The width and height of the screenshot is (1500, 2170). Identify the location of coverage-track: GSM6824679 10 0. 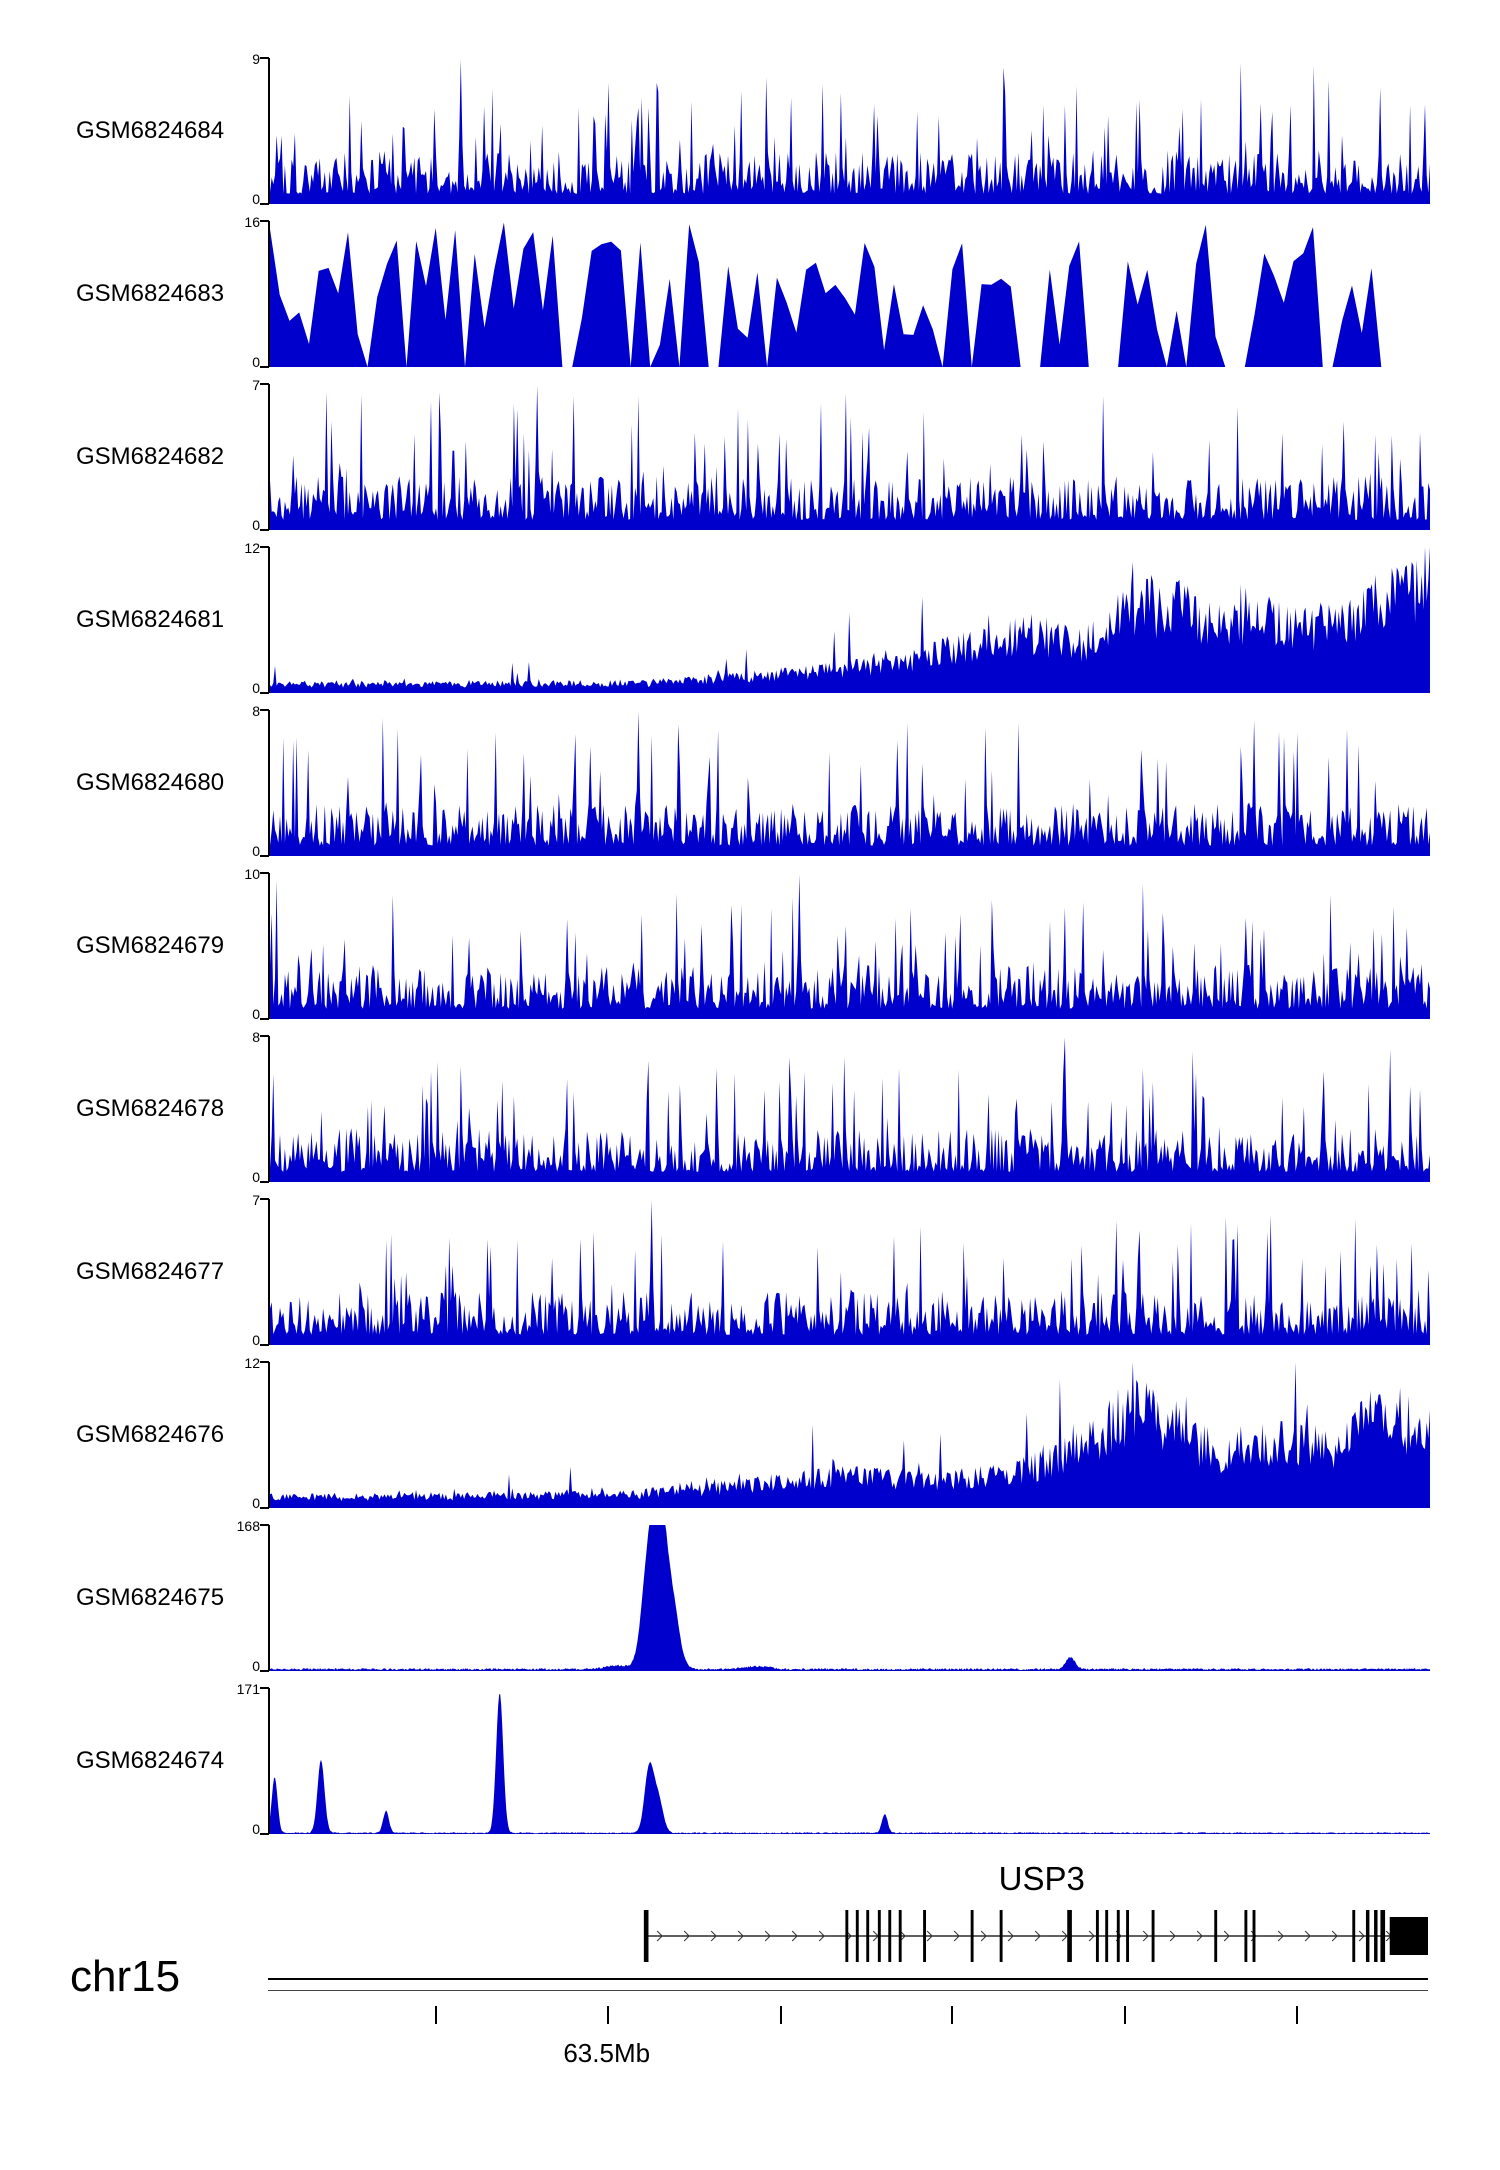
(750, 944).